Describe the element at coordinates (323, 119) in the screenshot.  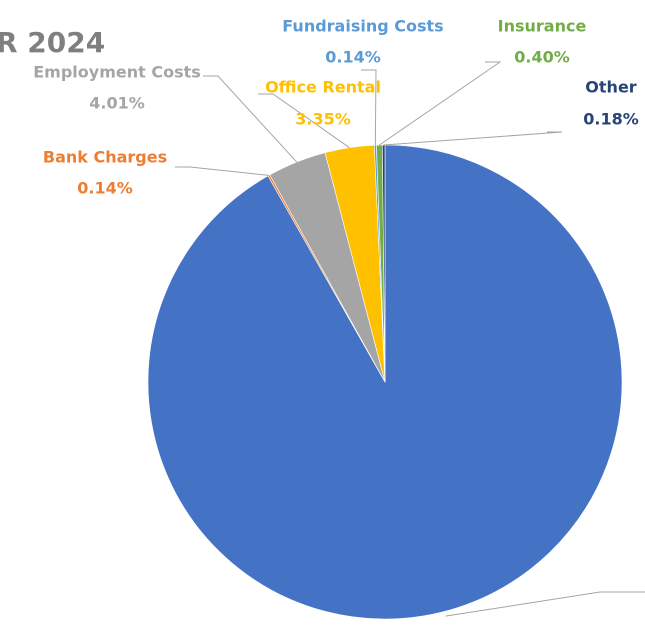
I see `slice-value-label: 3.35%` at that location.